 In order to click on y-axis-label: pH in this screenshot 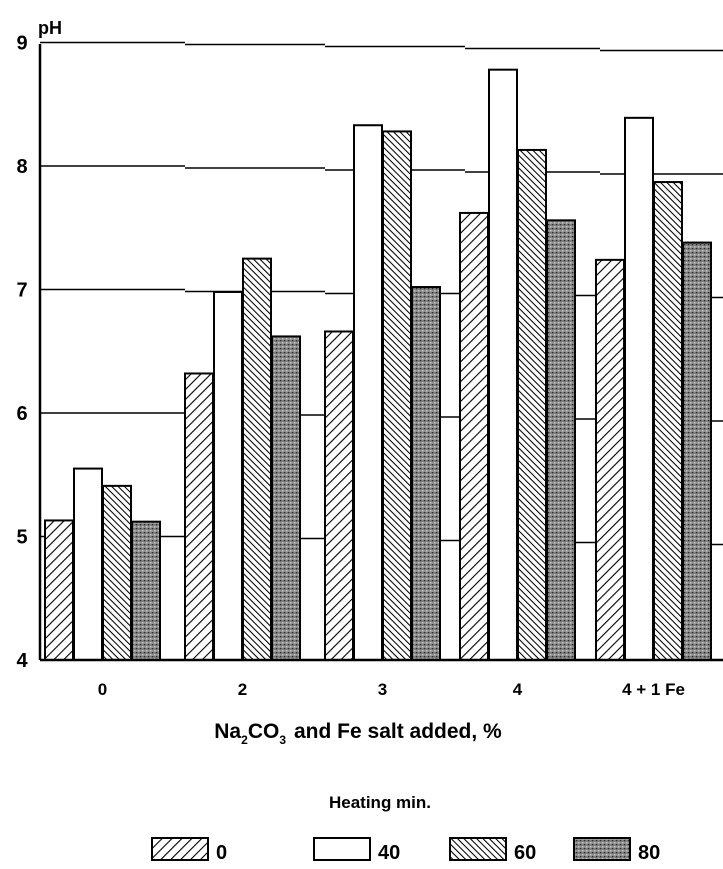, I will do `click(50, 28)`.